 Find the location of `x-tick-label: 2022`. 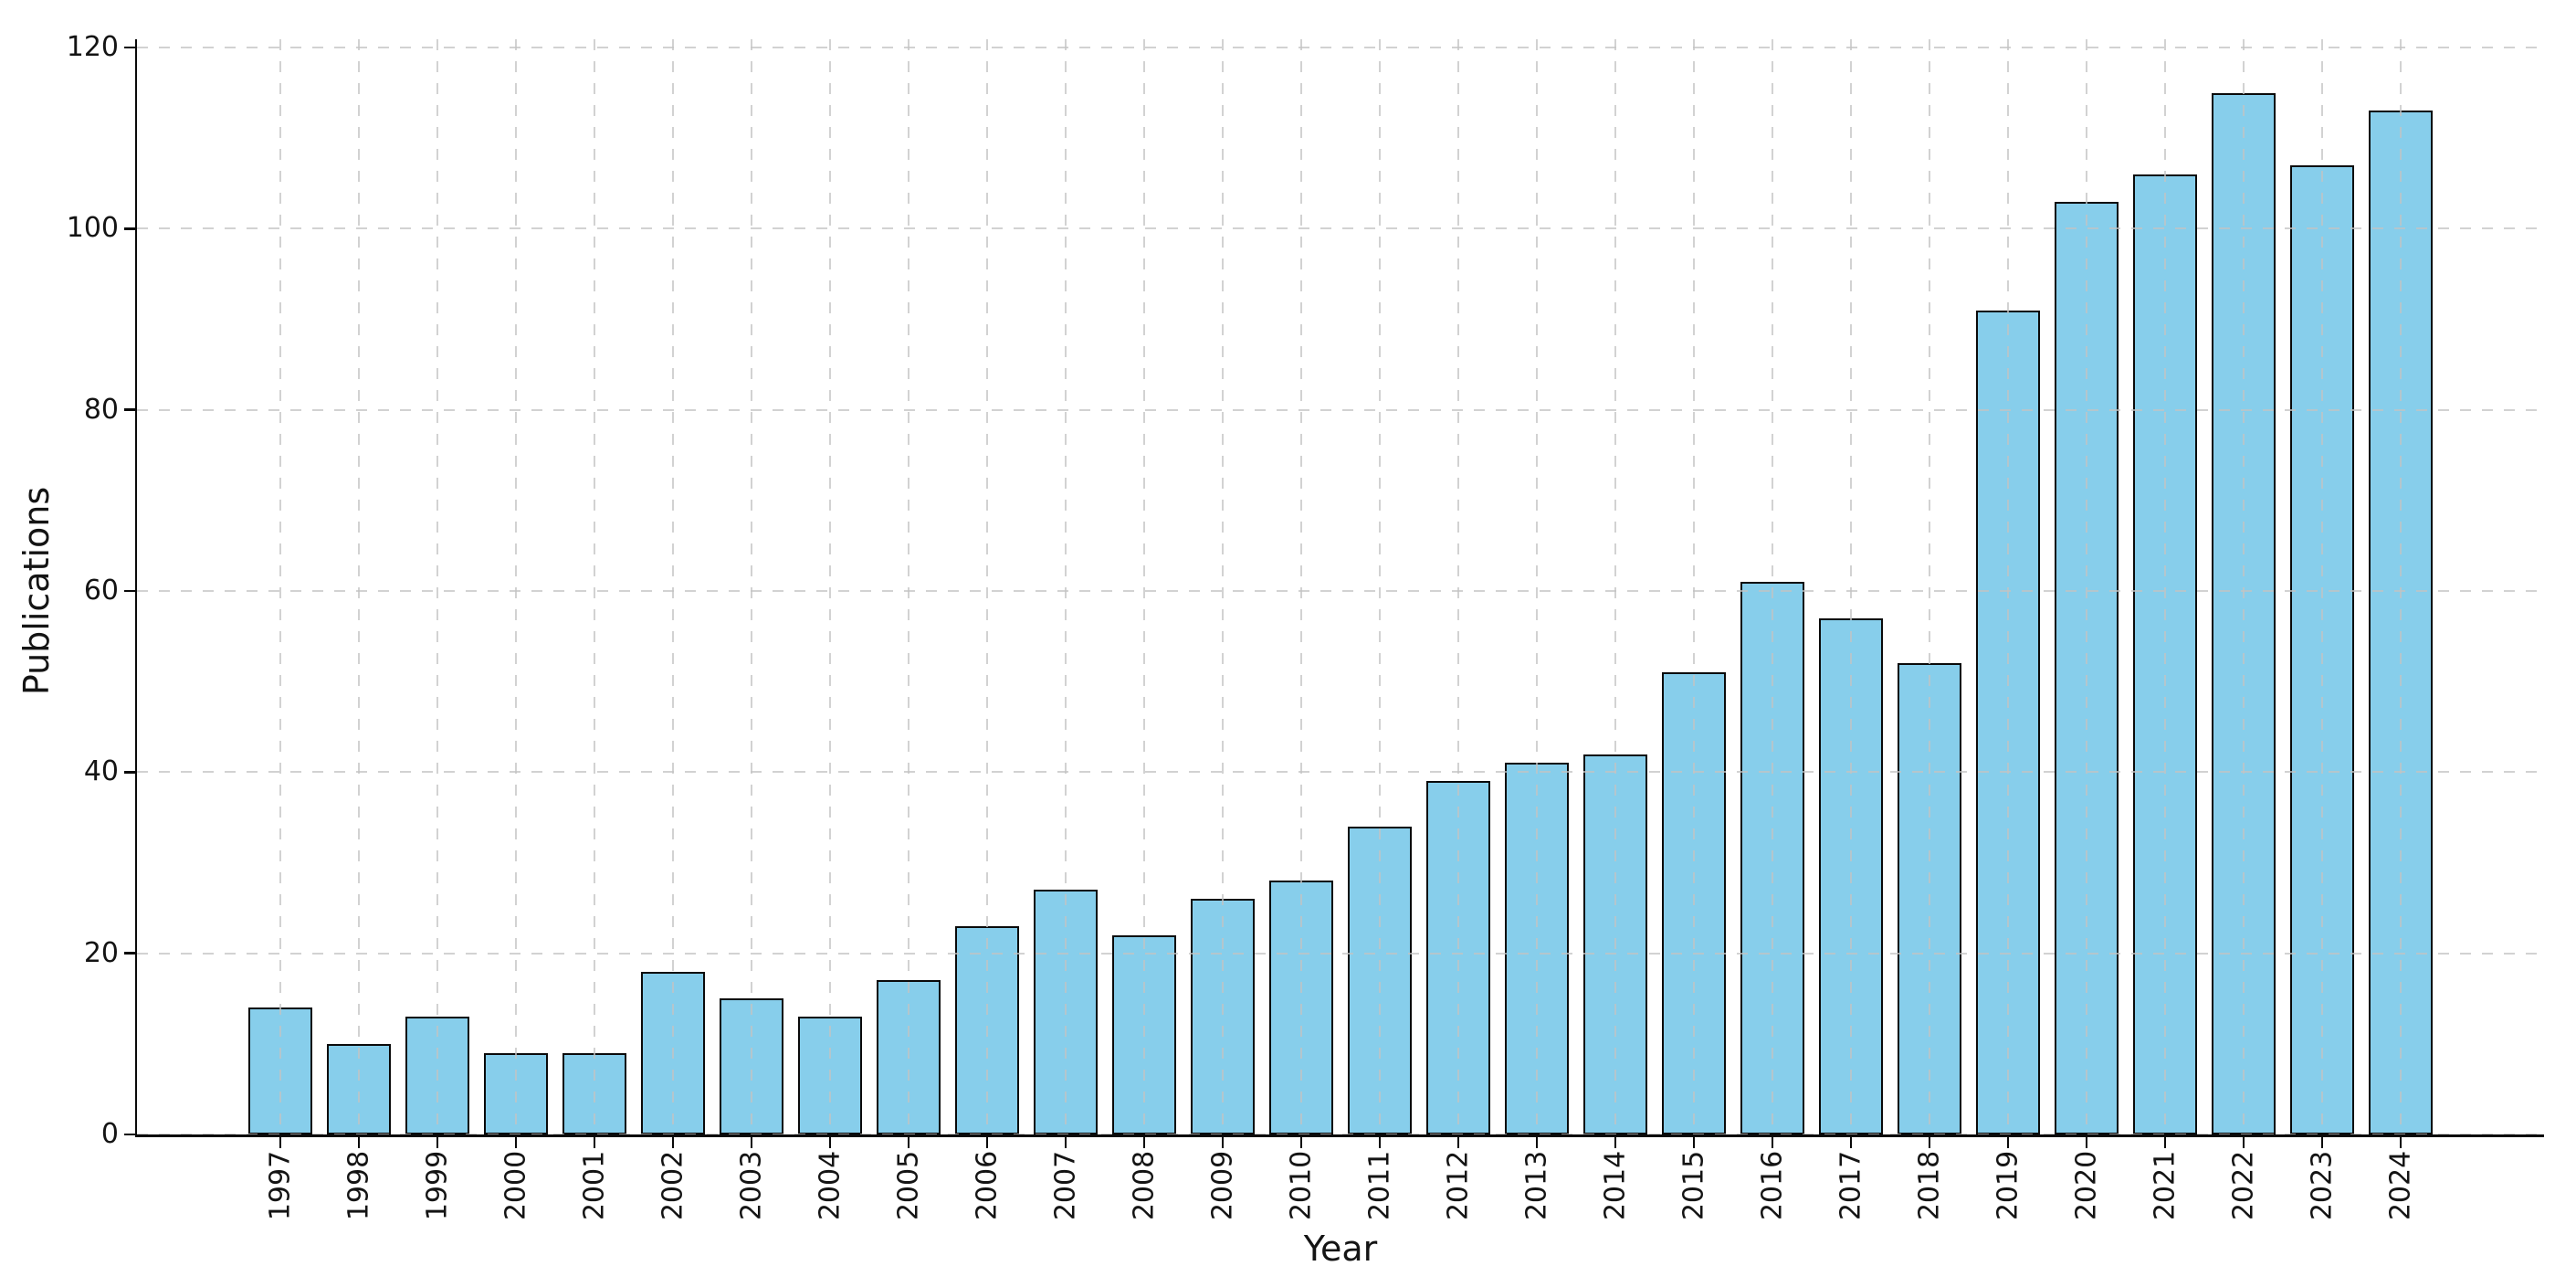

x-tick-label: 2022 is located at coordinates (2243, 1185).